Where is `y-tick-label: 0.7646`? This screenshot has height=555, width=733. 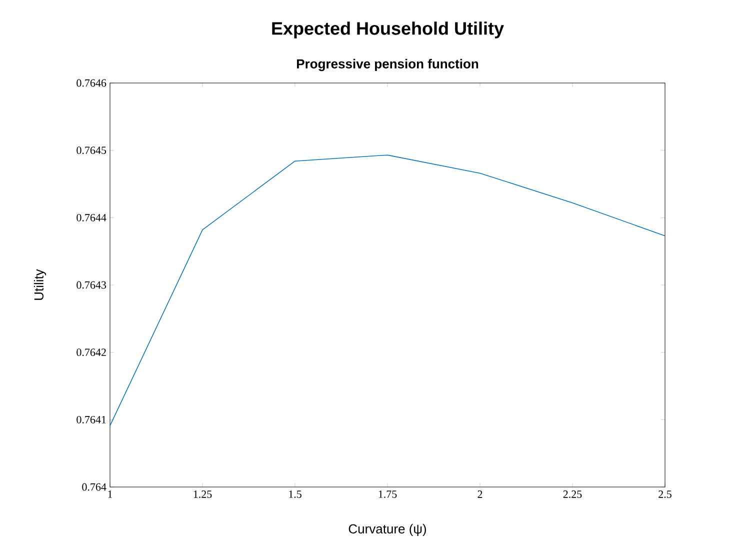
y-tick-label: 0.7646 is located at coordinates (91, 83).